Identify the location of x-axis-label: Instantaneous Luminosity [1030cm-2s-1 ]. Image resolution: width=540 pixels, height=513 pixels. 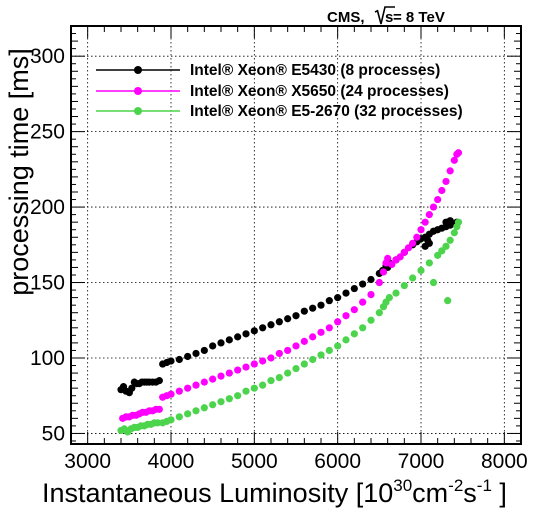
(274, 492).